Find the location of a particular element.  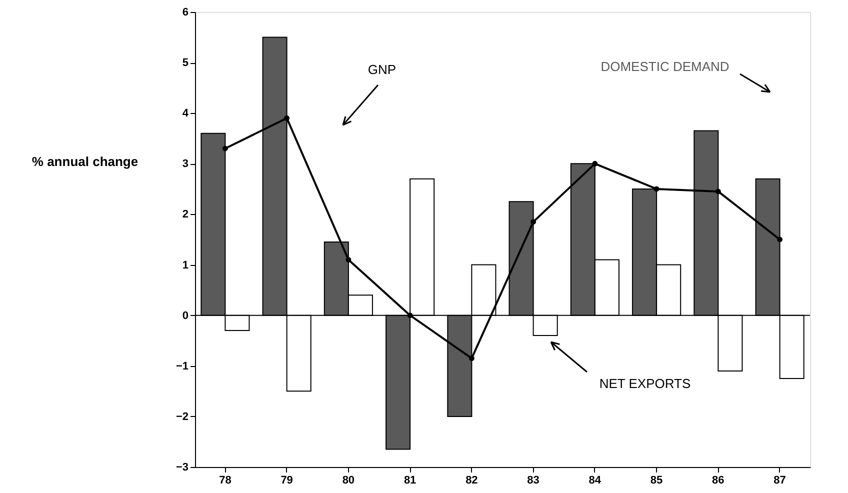

x-tick-label: 87 is located at coordinates (780, 480).